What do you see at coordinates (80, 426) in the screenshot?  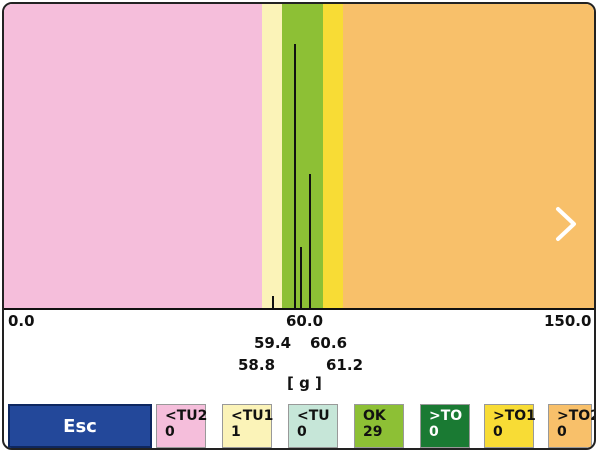 I see `esc-button: Esc` at bounding box center [80, 426].